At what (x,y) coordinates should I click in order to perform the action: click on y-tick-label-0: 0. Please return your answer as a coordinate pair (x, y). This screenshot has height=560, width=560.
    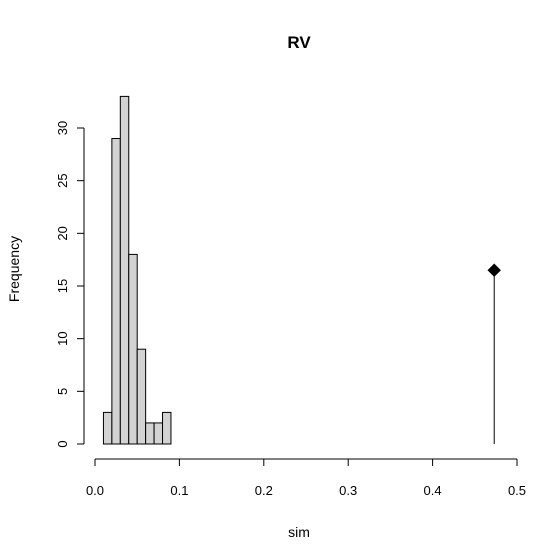
    Looking at the image, I should click on (62, 443).